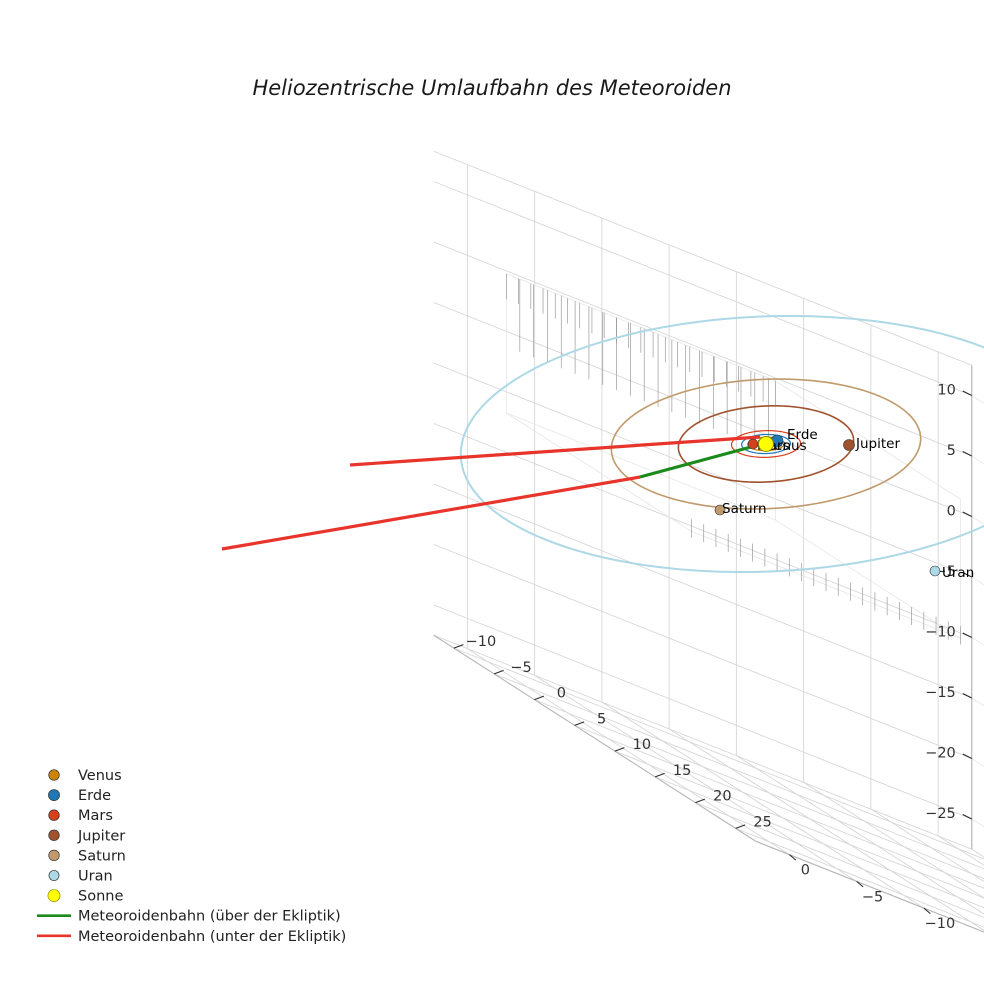 This screenshot has width=984, height=984. What do you see at coordinates (802, 435) in the screenshot?
I see `planet-label-erde: Erde` at bounding box center [802, 435].